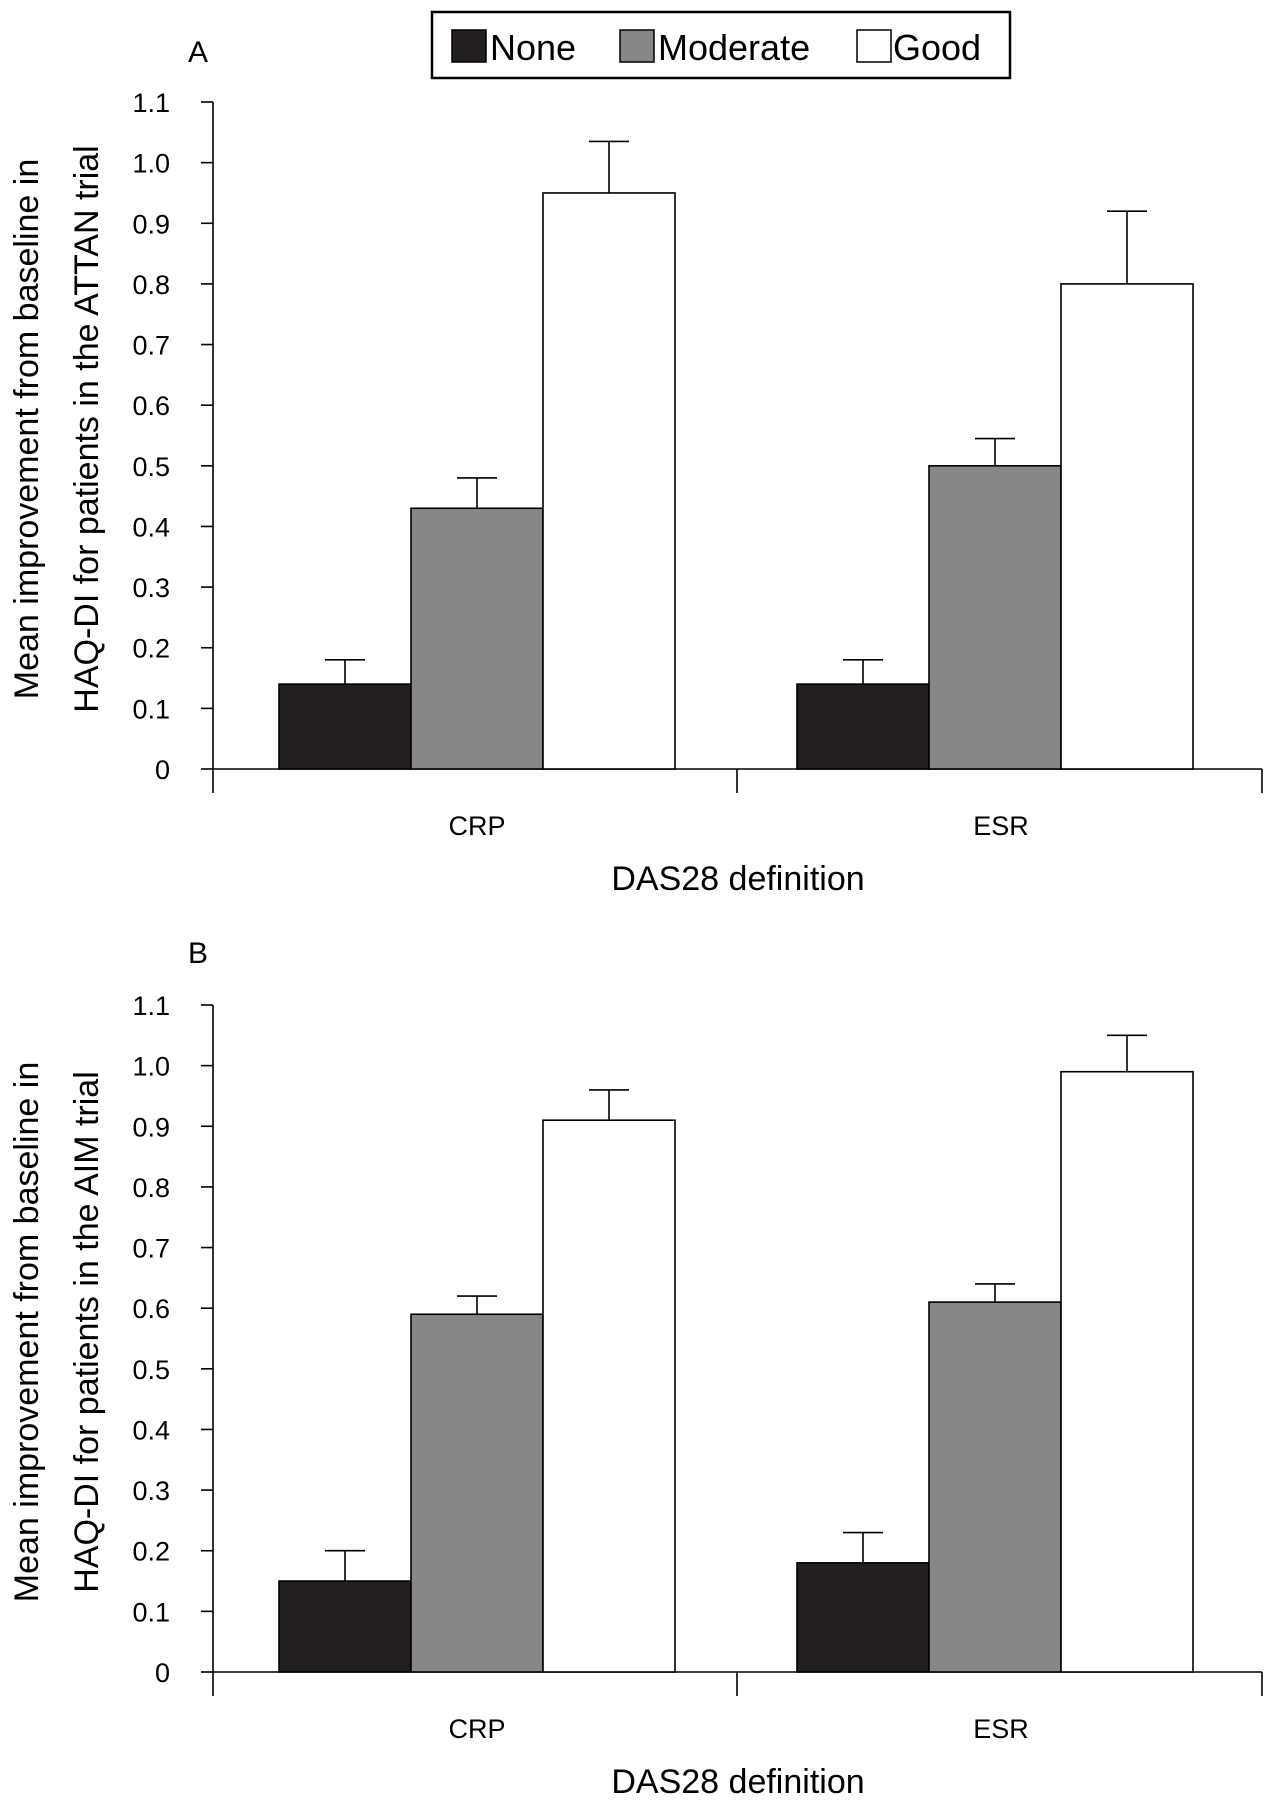  I want to click on legend-swatch-good, so click(874, 46).